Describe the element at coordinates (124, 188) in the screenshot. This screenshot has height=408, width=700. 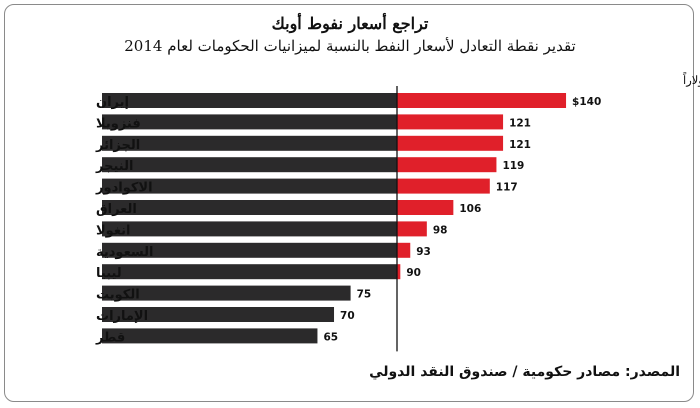
I see `category-label-5: الاكوادور` at that location.